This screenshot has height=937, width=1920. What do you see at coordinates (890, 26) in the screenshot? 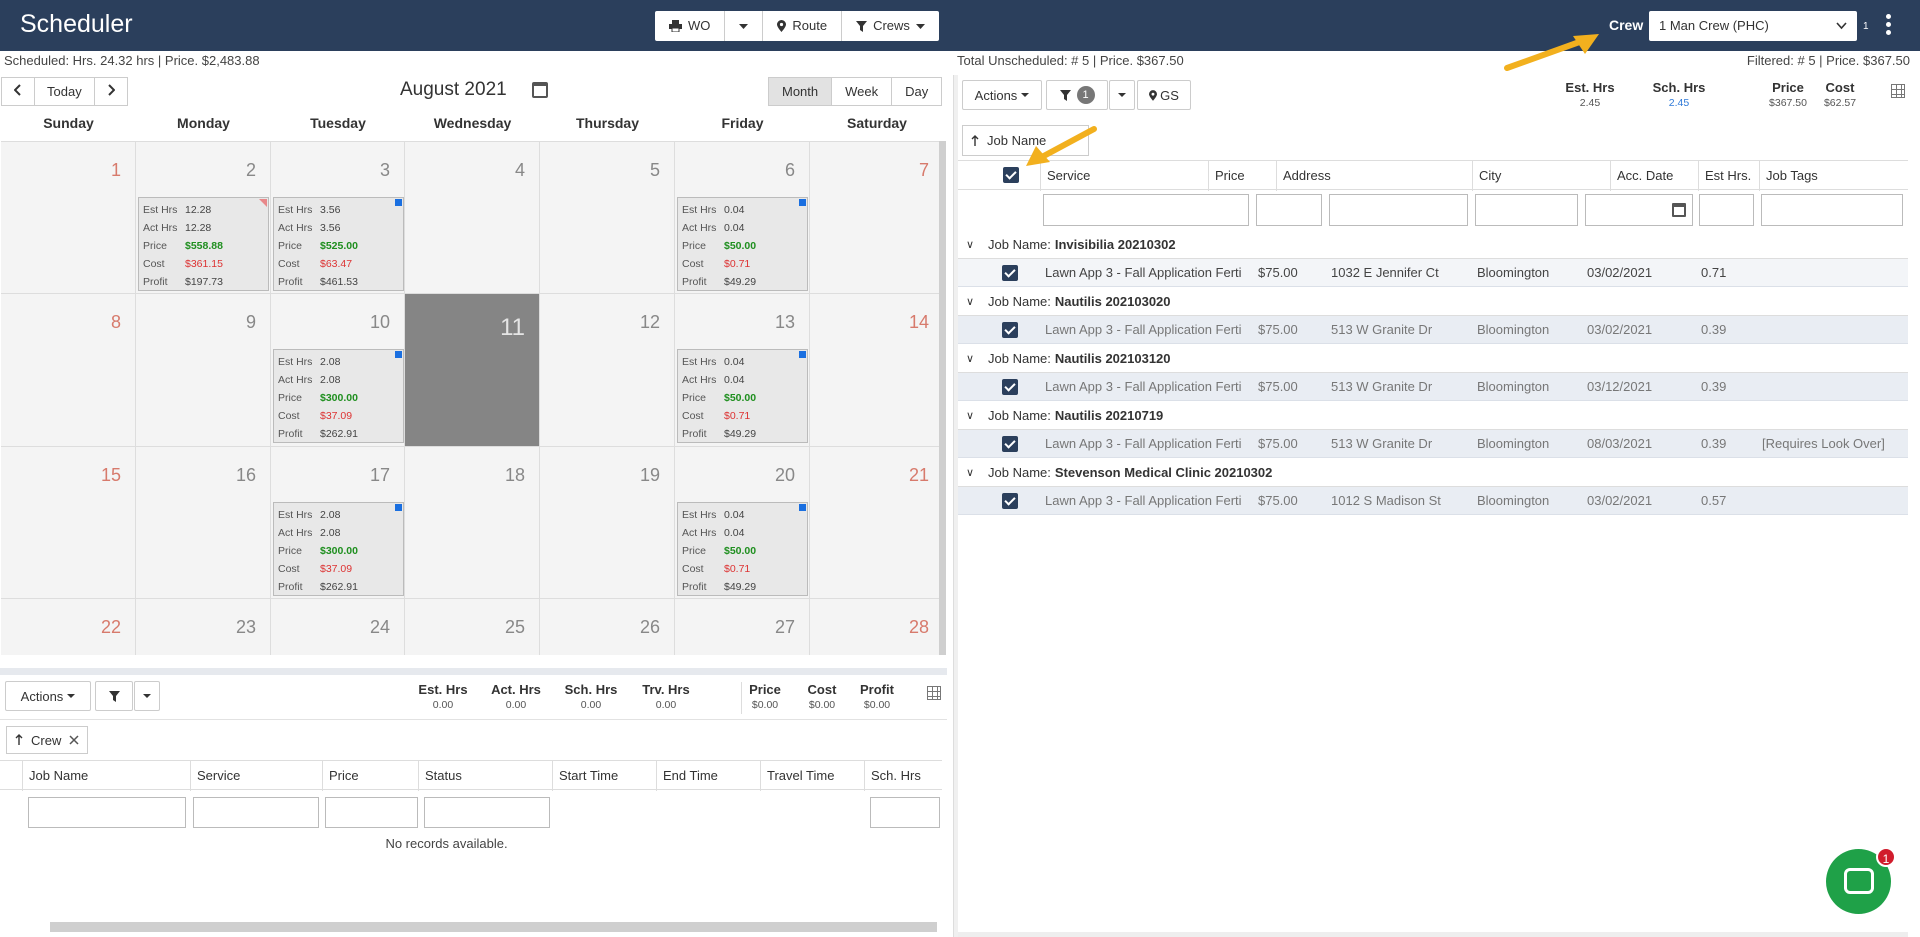
I see `crews-button: Crews` at bounding box center [890, 26].